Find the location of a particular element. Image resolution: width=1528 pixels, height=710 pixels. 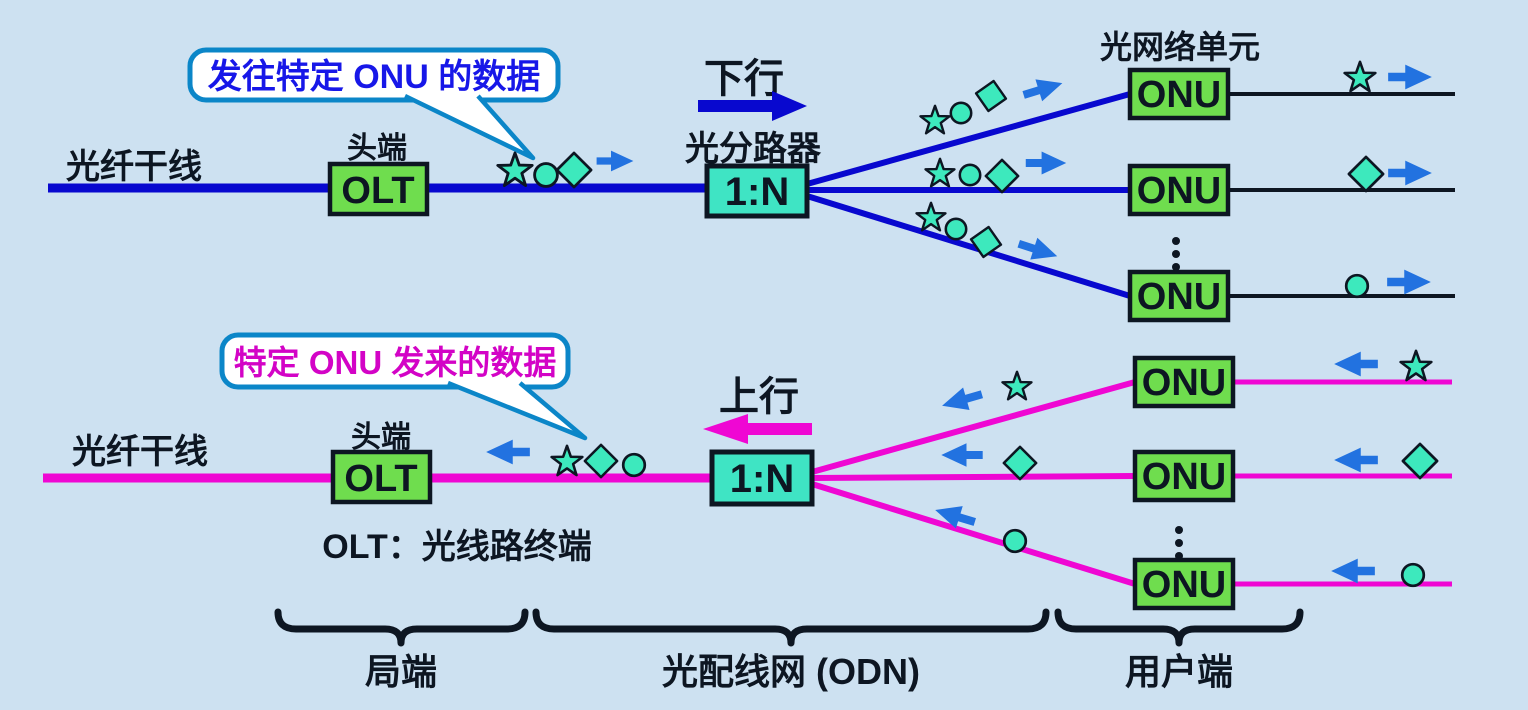

olt-box-downstream is located at coordinates (378, 189).